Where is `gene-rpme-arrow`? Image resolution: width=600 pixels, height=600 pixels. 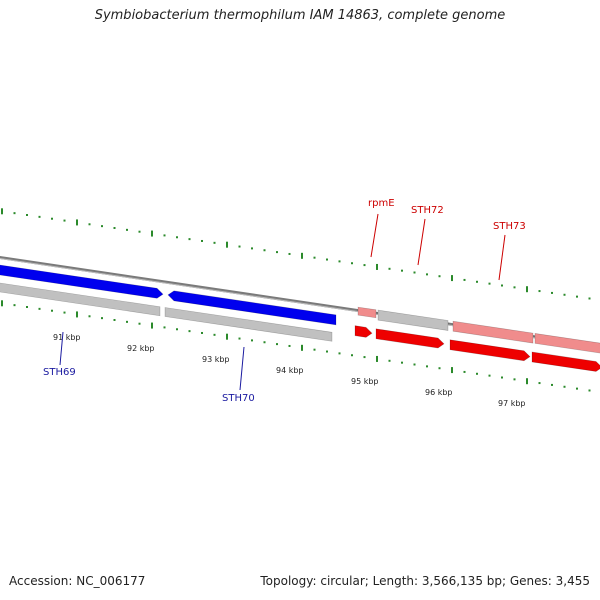
gene-rpme-arrow is located at coordinates (363, 331).